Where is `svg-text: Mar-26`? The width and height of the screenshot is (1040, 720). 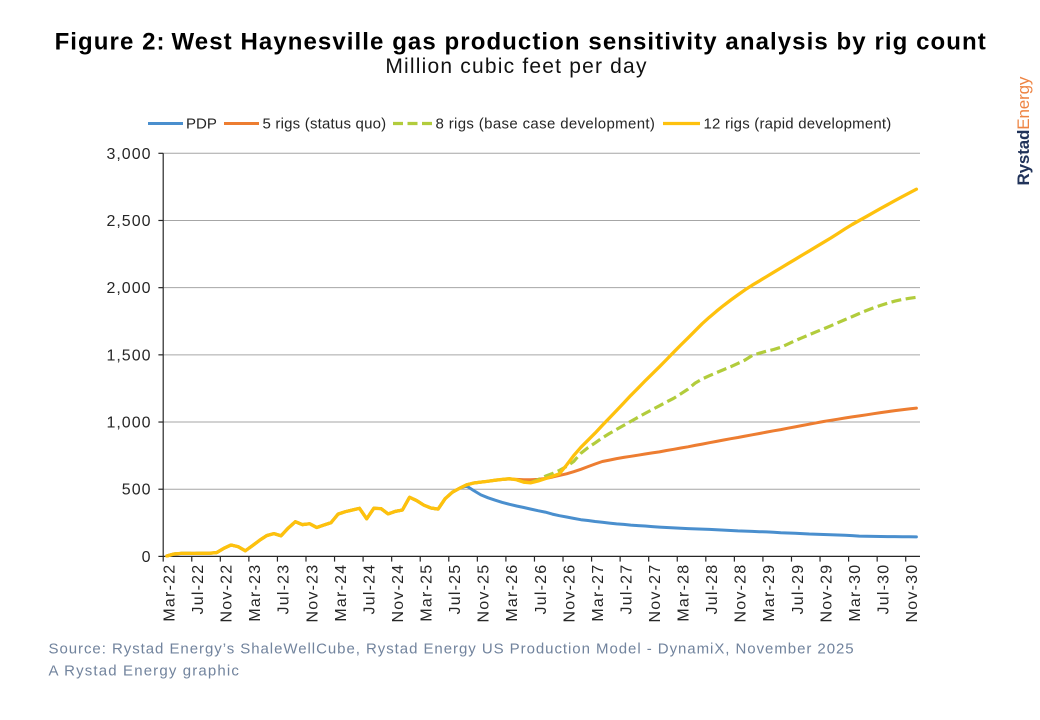
svg-text: Mar-26 is located at coordinates (512, 593).